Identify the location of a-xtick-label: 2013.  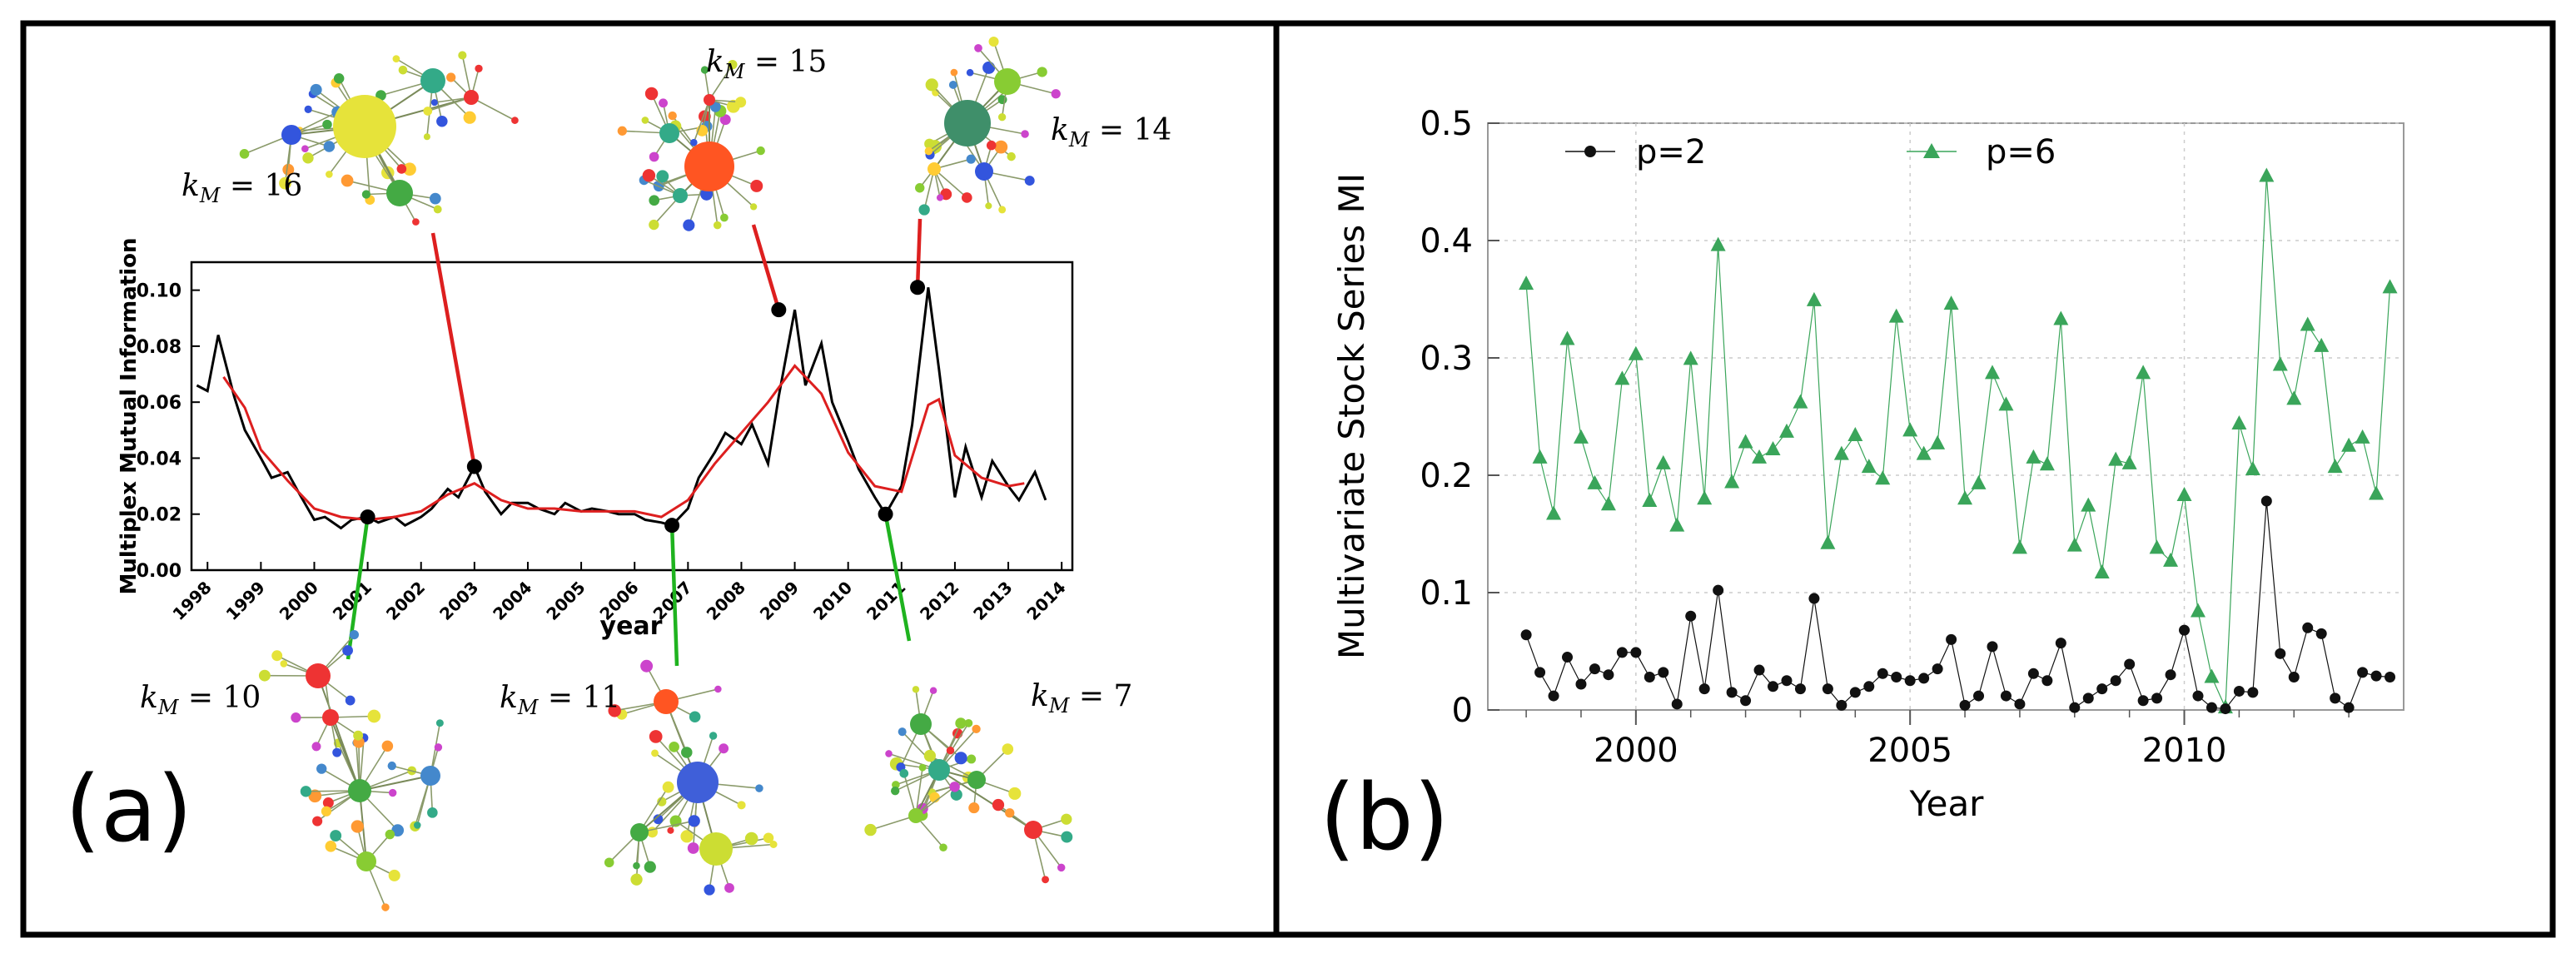
(992, 601).